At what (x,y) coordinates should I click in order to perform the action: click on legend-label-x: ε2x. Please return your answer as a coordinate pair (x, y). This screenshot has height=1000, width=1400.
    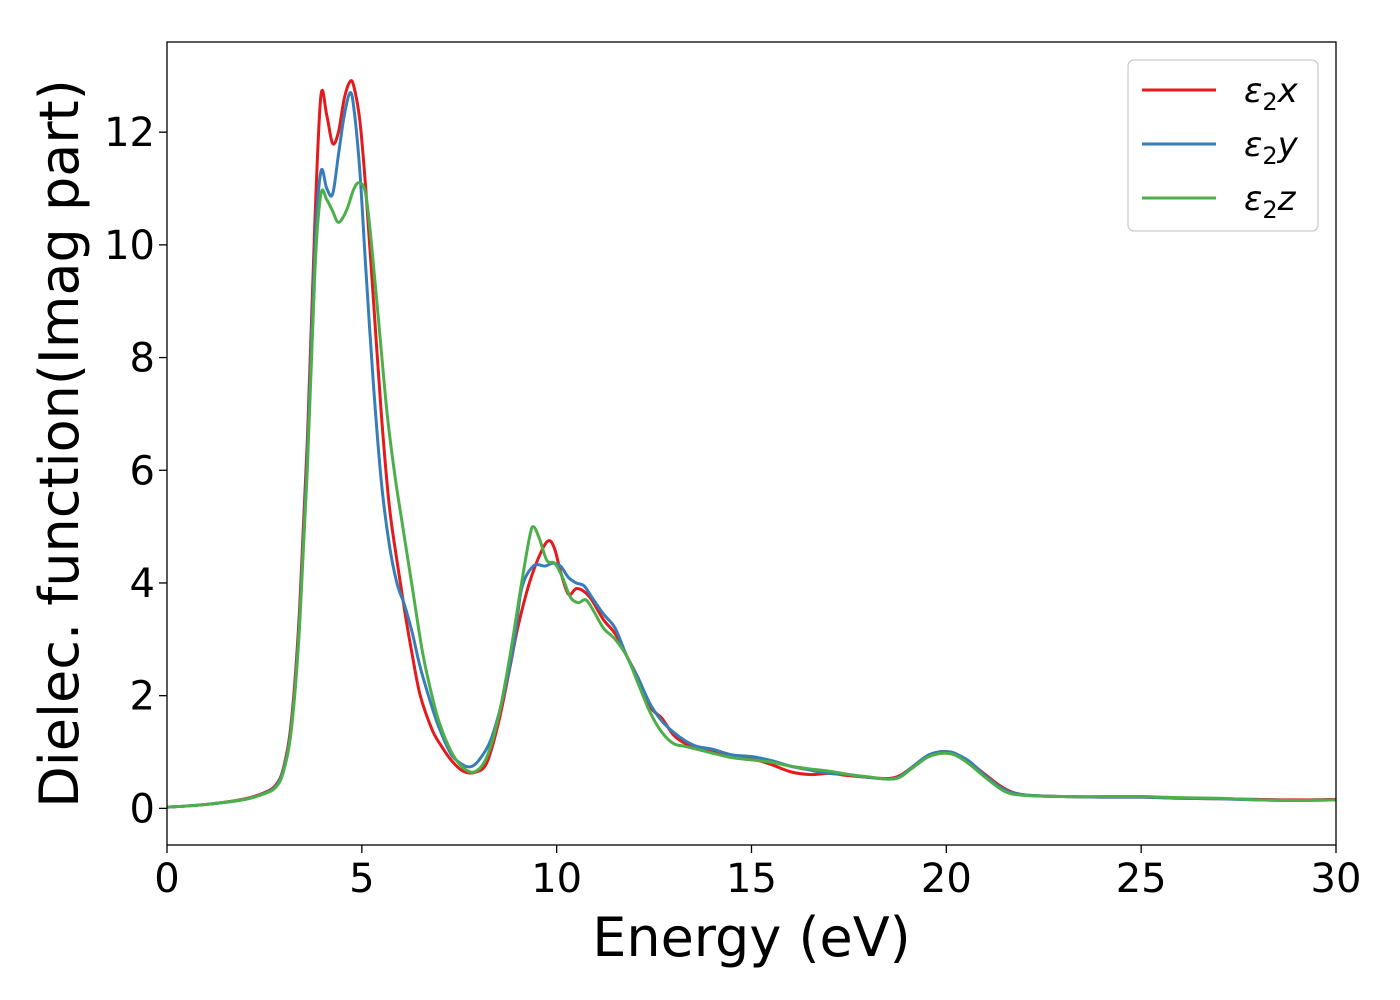
    Looking at the image, I should click on (1271, 93).